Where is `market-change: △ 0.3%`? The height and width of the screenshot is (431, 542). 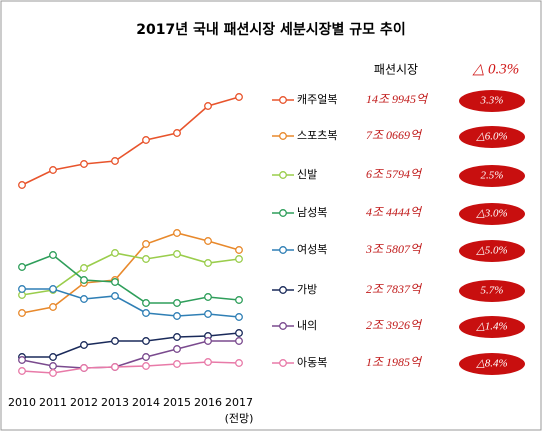
market-change: △ 0.3% is located at coordinates (496, 69).